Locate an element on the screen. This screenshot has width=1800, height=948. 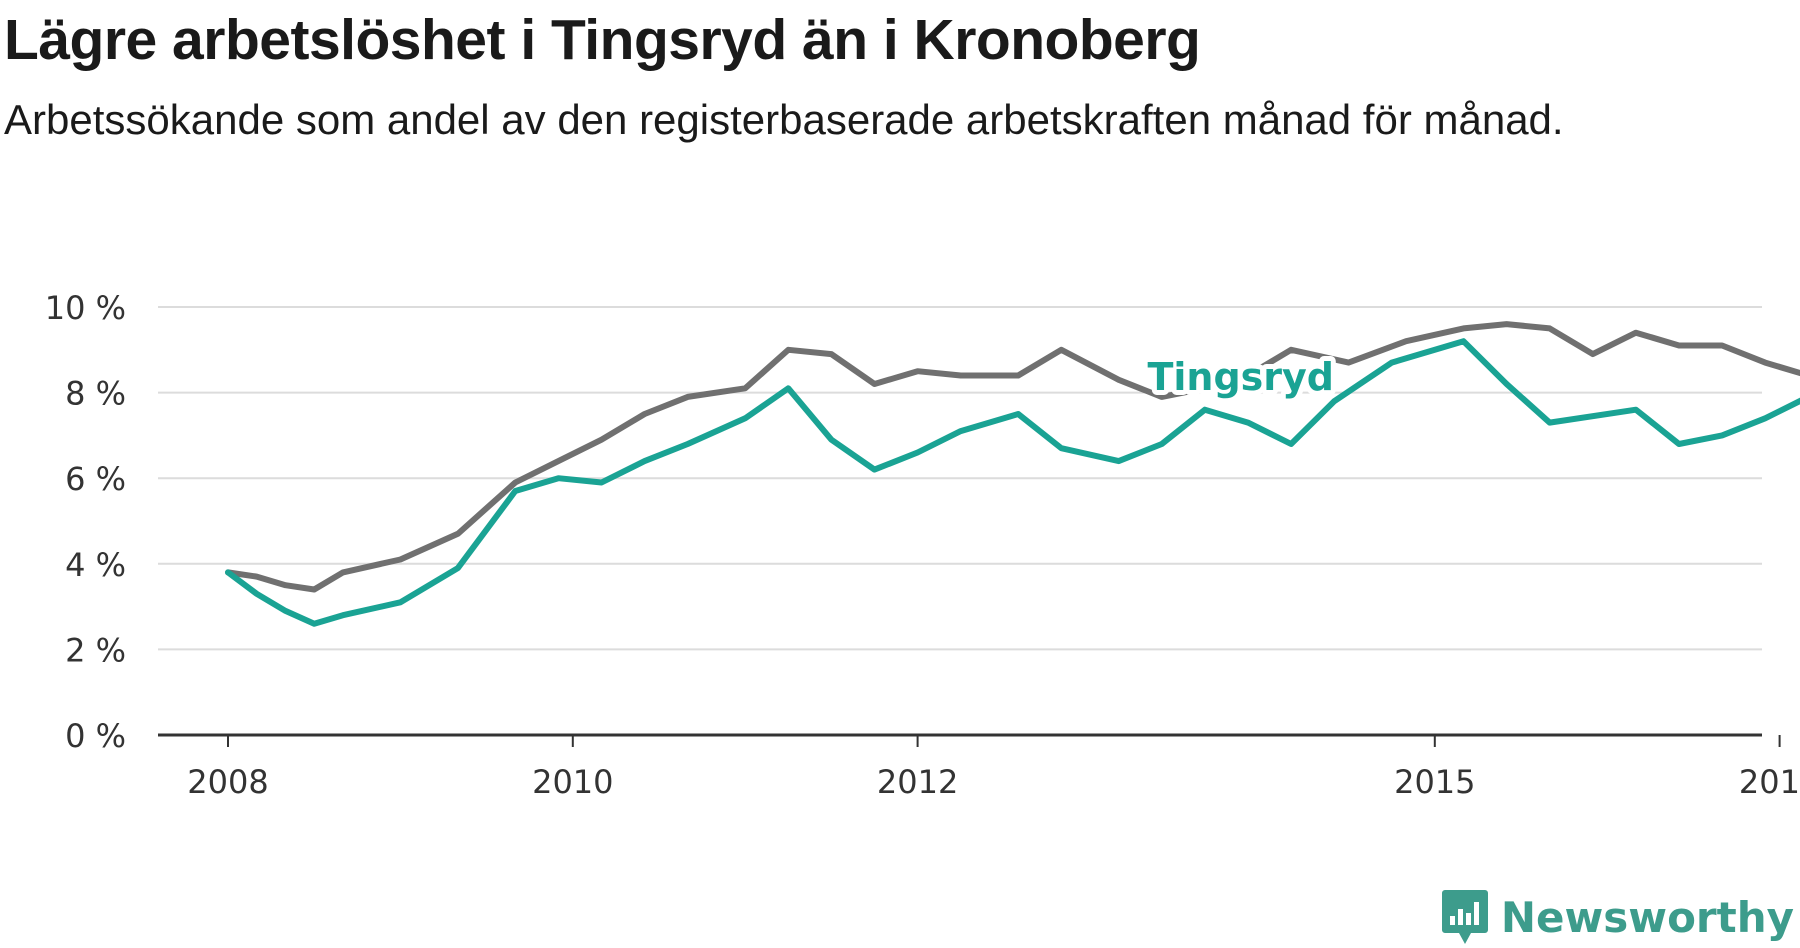
brand-name: Newsworthy is located at coordinates (1647, 917).